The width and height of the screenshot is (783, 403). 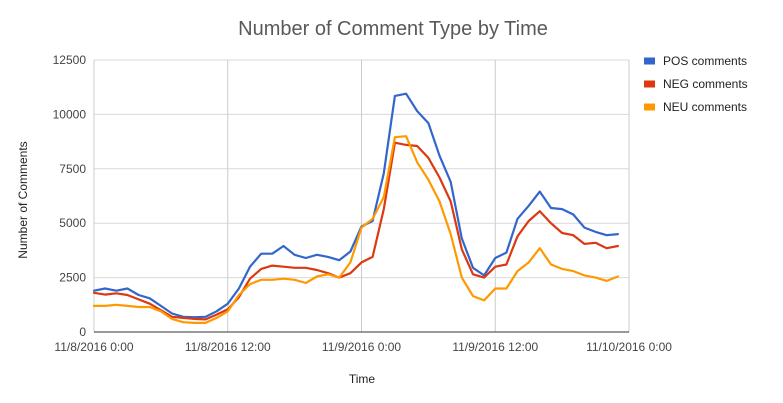 What do you see at coordinates (362, 379) in the screenshot?
I see `x-axis-label: Time` at bounding box center [362, 379].